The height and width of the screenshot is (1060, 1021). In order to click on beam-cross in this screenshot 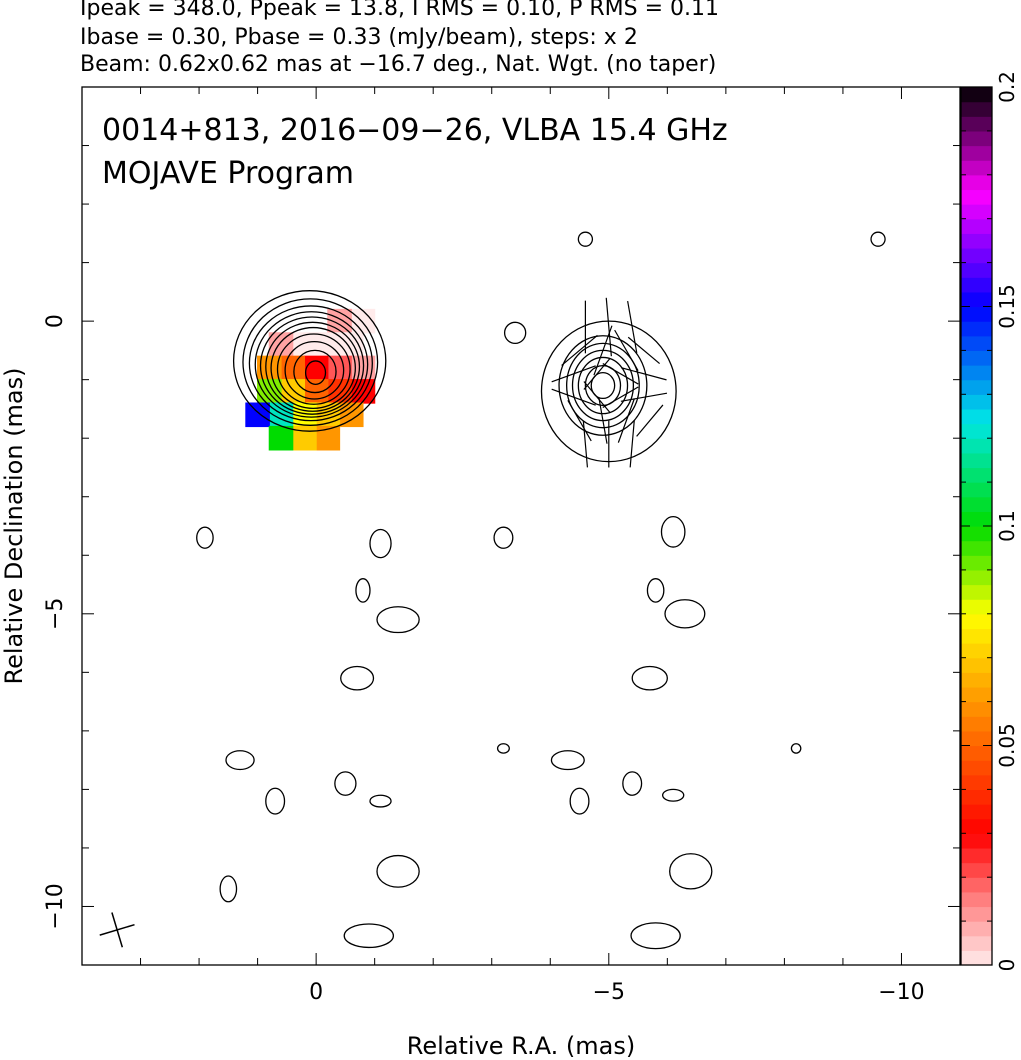, I will do `click(117, 930)`.